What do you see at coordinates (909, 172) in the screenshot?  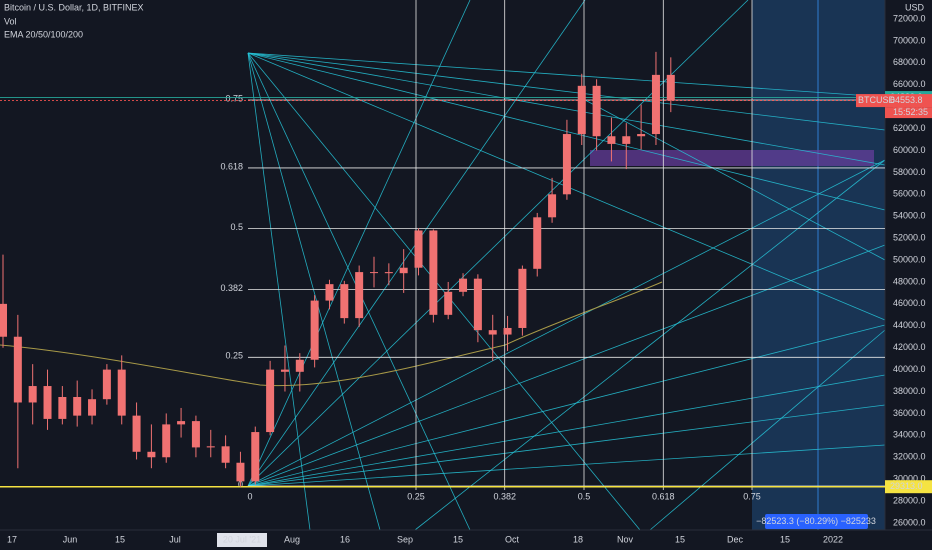 I see `y-tick-label: 58000.0` at bounding box center [909, 172].